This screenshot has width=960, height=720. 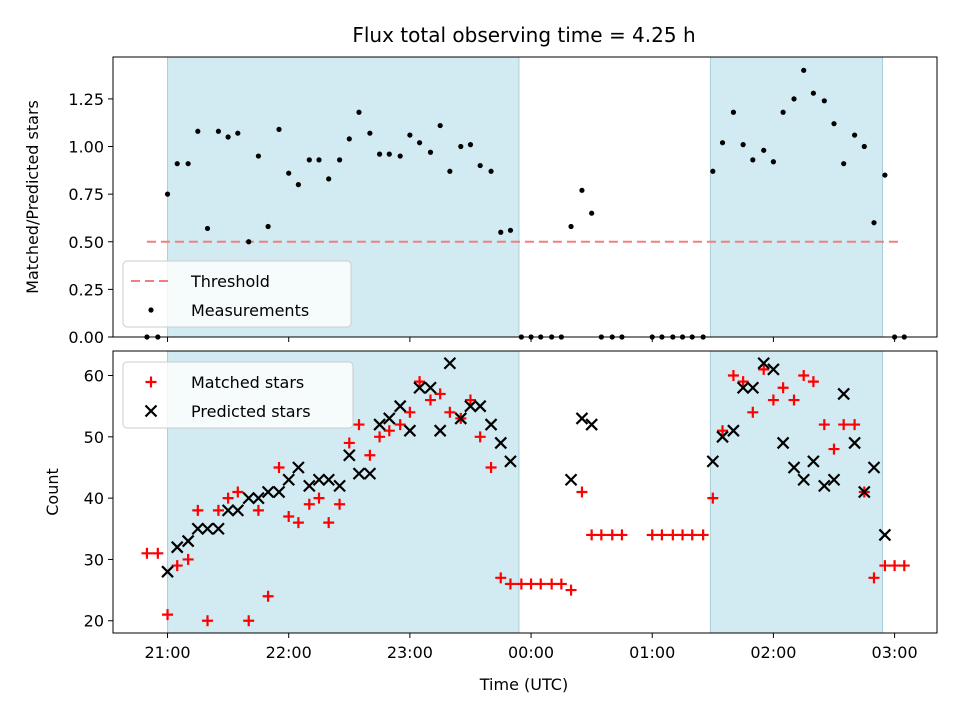 What do you see at coordinates (410, 652) in the screenshot?
I see `x-tick-label: 23:00` at bounding box center [410, 652].